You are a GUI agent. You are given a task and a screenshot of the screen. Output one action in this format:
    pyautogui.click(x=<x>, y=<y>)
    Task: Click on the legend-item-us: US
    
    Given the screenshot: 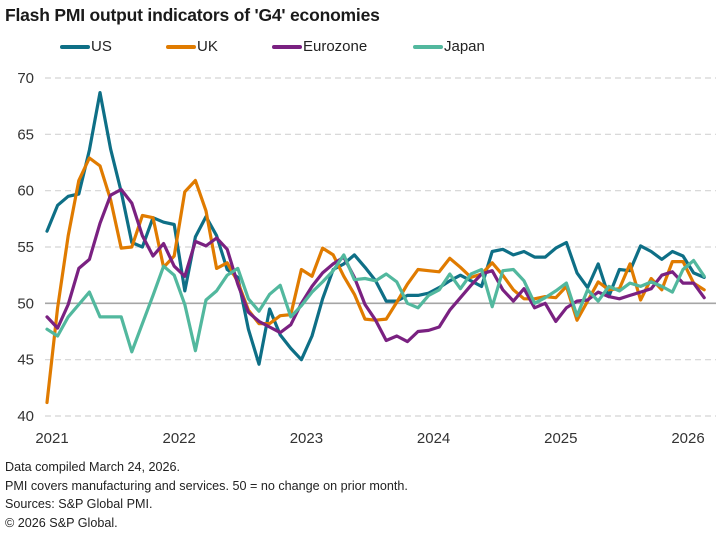 What is the action you would take?
    pyautogui.click(x=86, y=46)
    